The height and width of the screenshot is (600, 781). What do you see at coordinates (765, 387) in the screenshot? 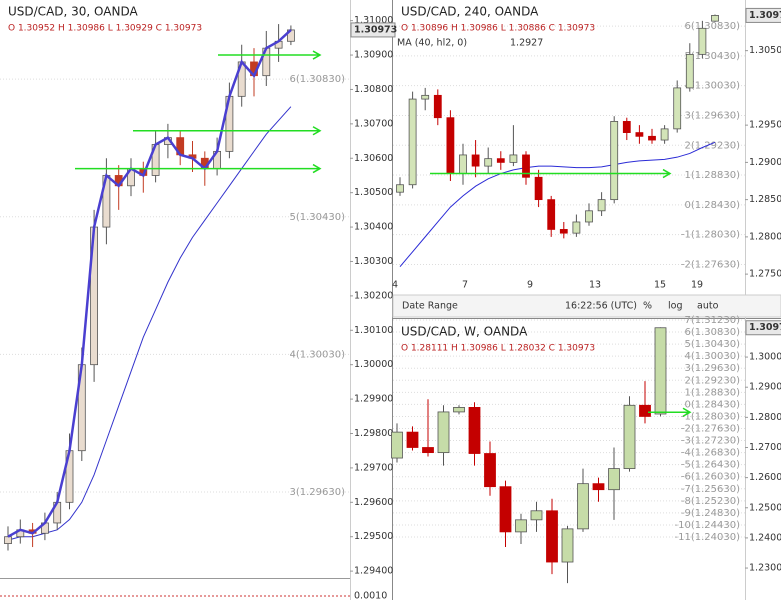
I see `price-label: 1.29000` at bounding box center [765, 387].